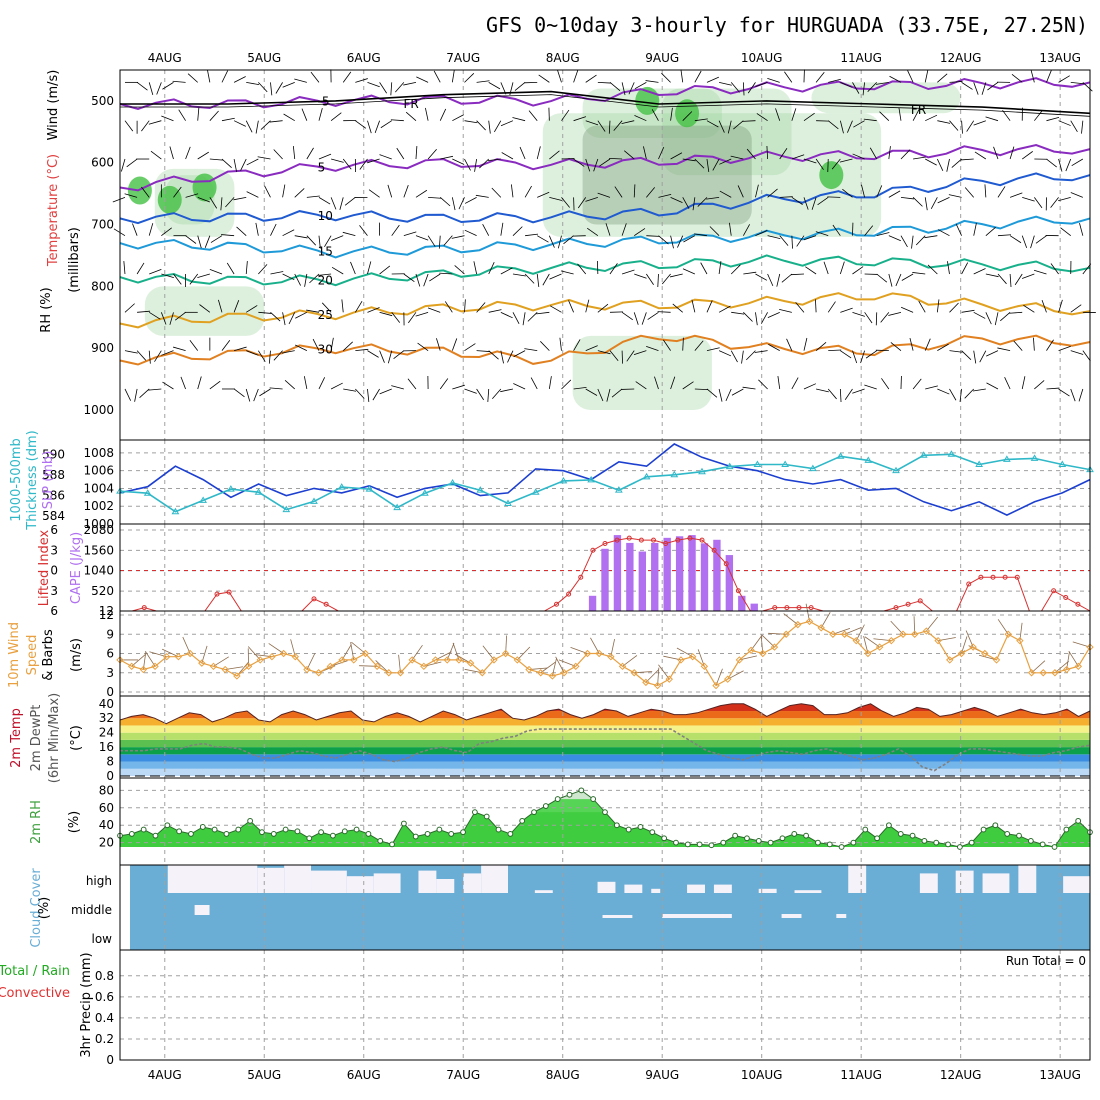 This screenshot has height=1100, width=1100. Describe the element at coordinates (106, 733) in the screenshot. I see `temp-tick: 24` at that location.